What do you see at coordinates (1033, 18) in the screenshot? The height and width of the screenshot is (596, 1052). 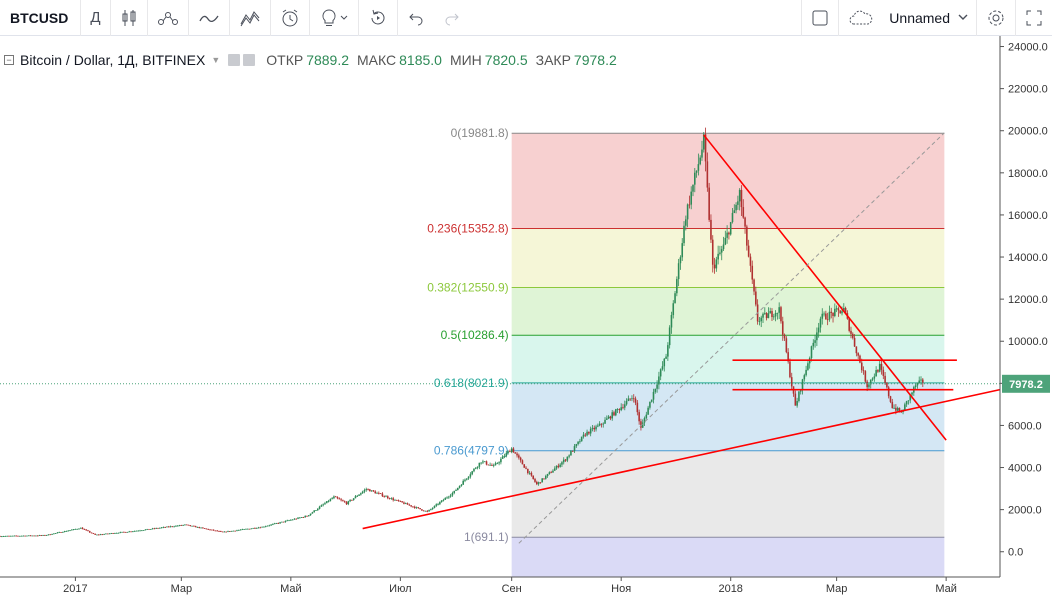 I see `expand-icon` at bounding box center [1033, 18].